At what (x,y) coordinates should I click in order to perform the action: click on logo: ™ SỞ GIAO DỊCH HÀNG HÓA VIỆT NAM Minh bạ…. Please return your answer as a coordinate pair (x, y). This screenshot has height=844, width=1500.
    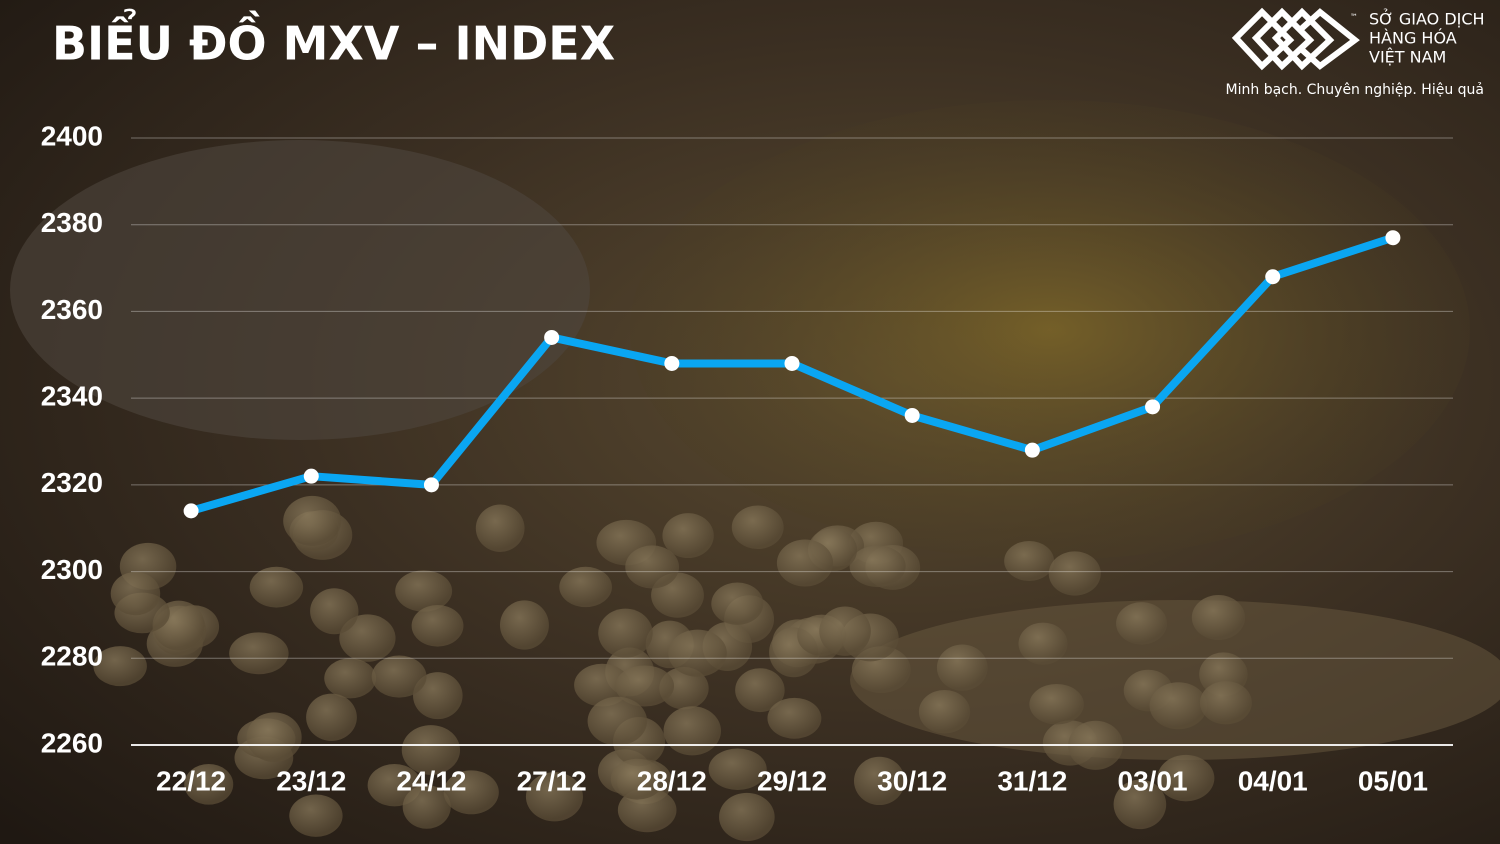
    Looking at the image, I should click on (1355, 52).